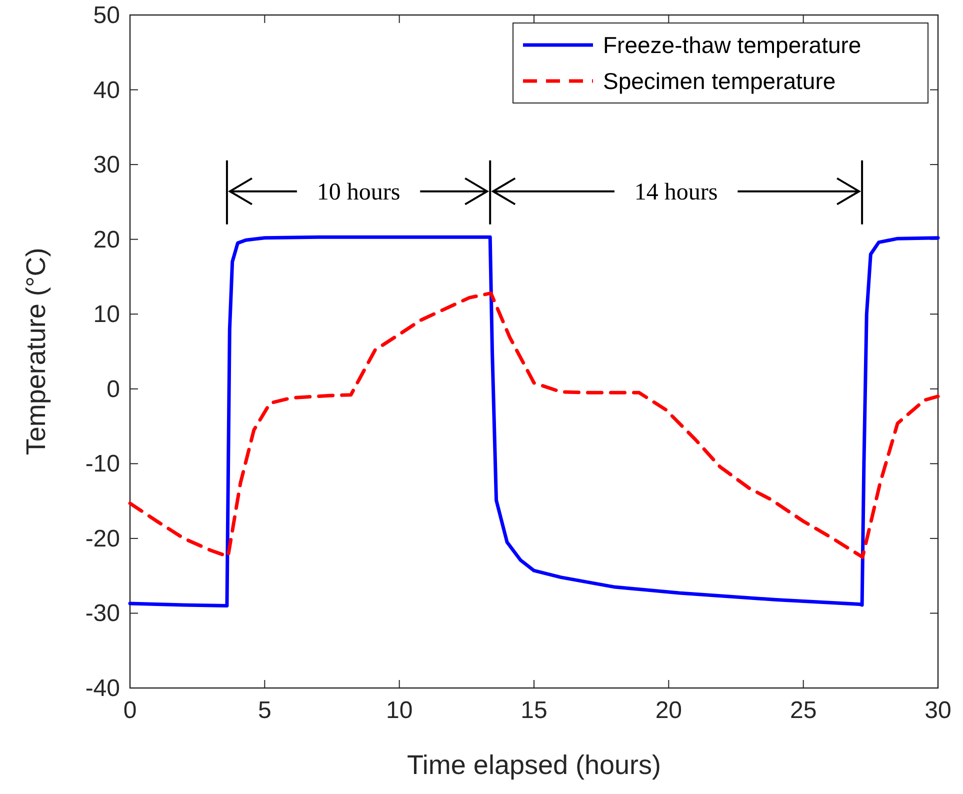  I want to click on y-tick-label: 50, so click(106, 15).